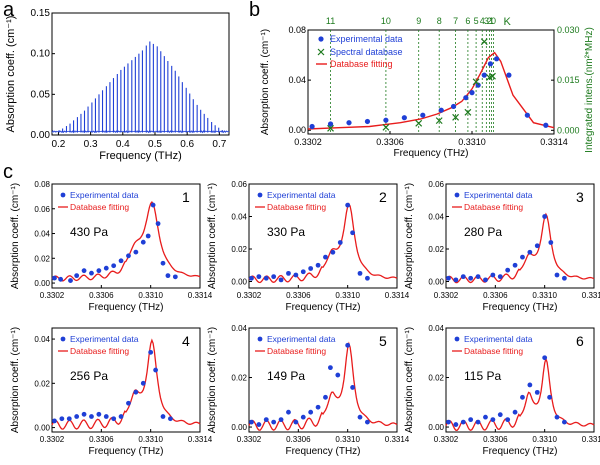 Image resolution: width=600 pixels, height=465 pixels. What do you see at coordinates (467, 21) in the screenshot?
I see `panel-b-k-line-label: 6` at bounding box center [467, 21].